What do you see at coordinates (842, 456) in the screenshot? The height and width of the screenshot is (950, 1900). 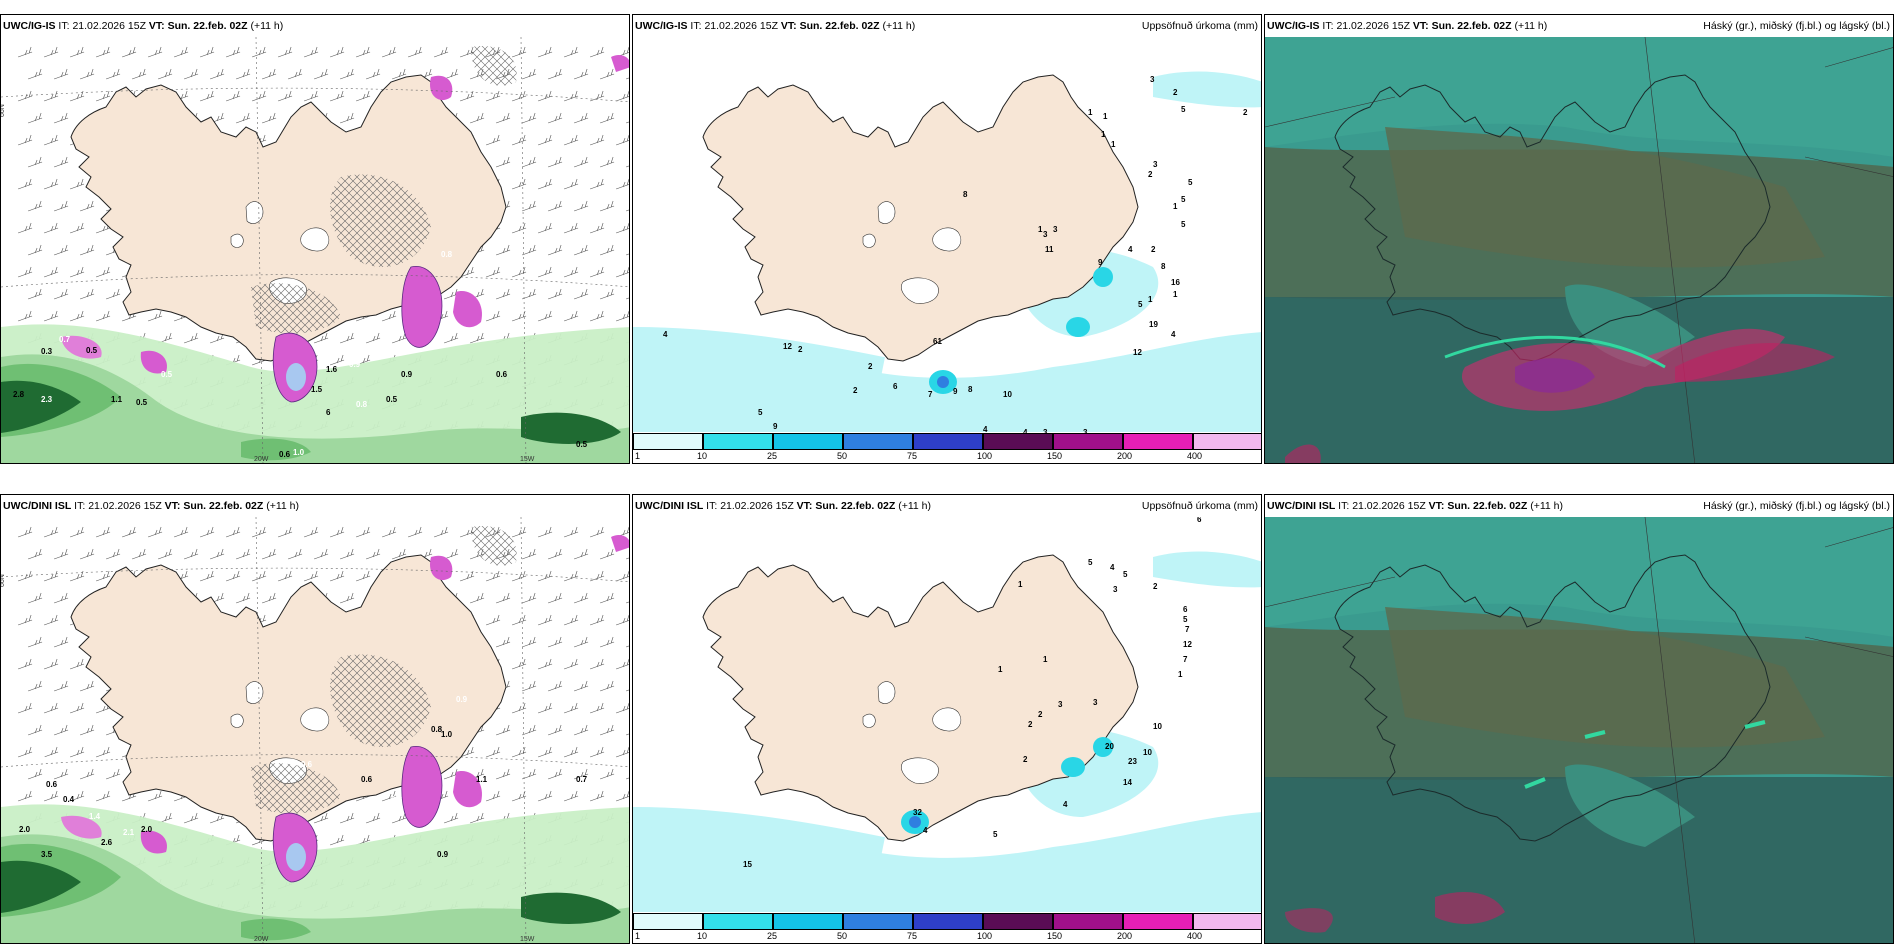 I see `colorbar-tick-label: 50` at bounding box center [842, 456].